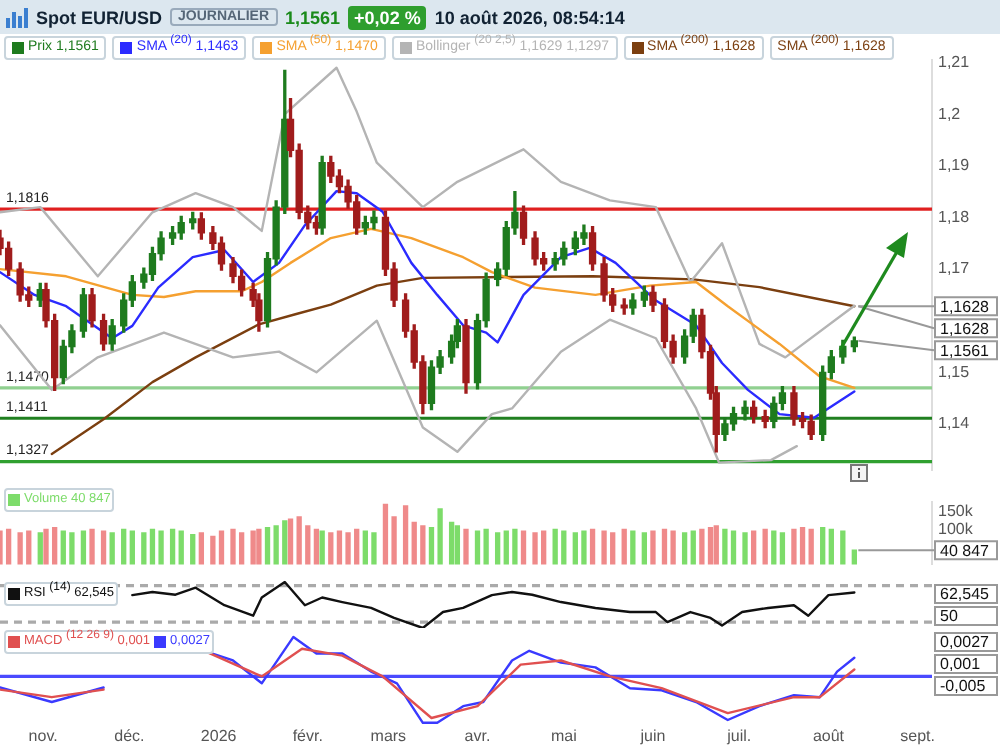 Image resolution: width=1000 pixels, height=750 pixels. What do you see at coordinates (564, 735) in the screenshot?
I see `x-tick-label: mai` at bounding box center [564, 735].